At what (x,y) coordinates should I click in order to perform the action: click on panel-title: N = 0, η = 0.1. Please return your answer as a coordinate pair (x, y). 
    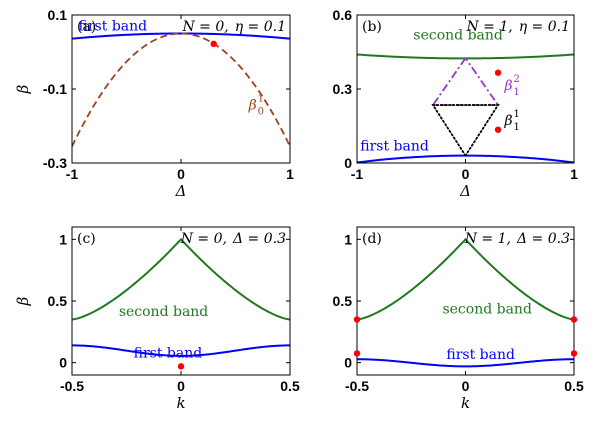
    Looking at the image, I should click on (233, 27).